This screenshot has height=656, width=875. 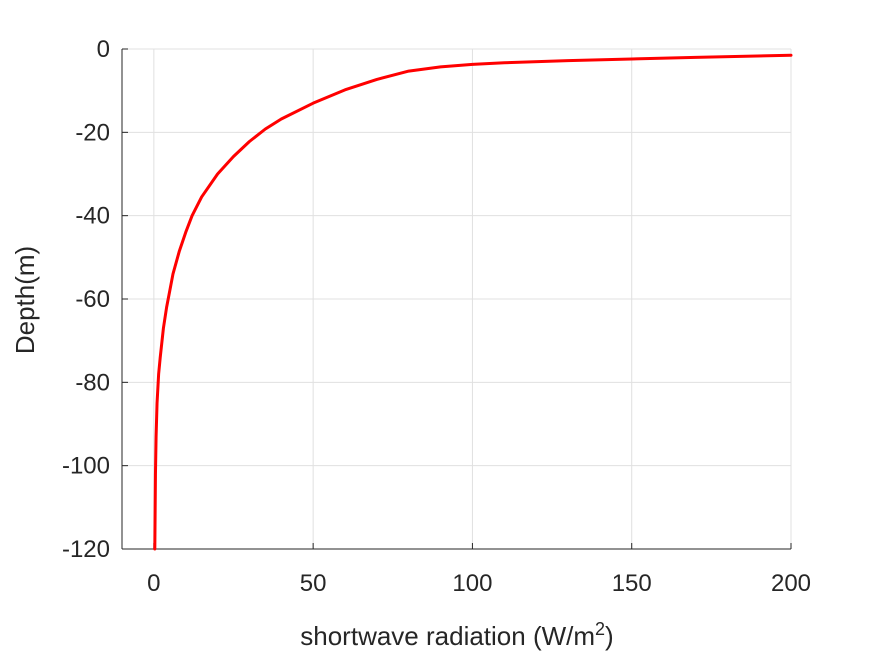 What do you see at coordinates (600, 629) in the screenshot?
I see `x-axis-label-superscript: 2` at bounding box center [600, 629].